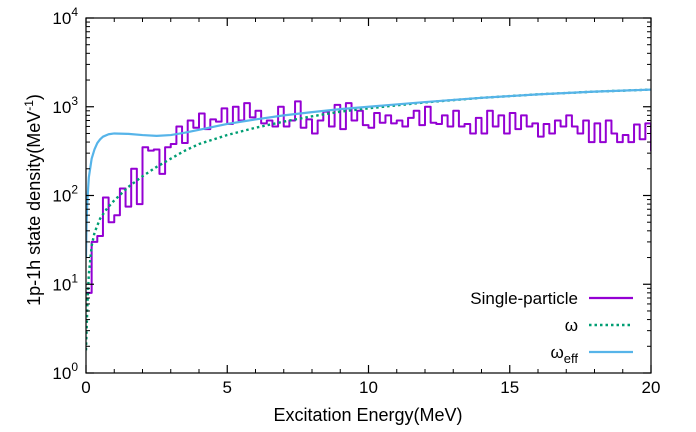  I want to click on y-tick-label-exp: 4, so click(74, 12).